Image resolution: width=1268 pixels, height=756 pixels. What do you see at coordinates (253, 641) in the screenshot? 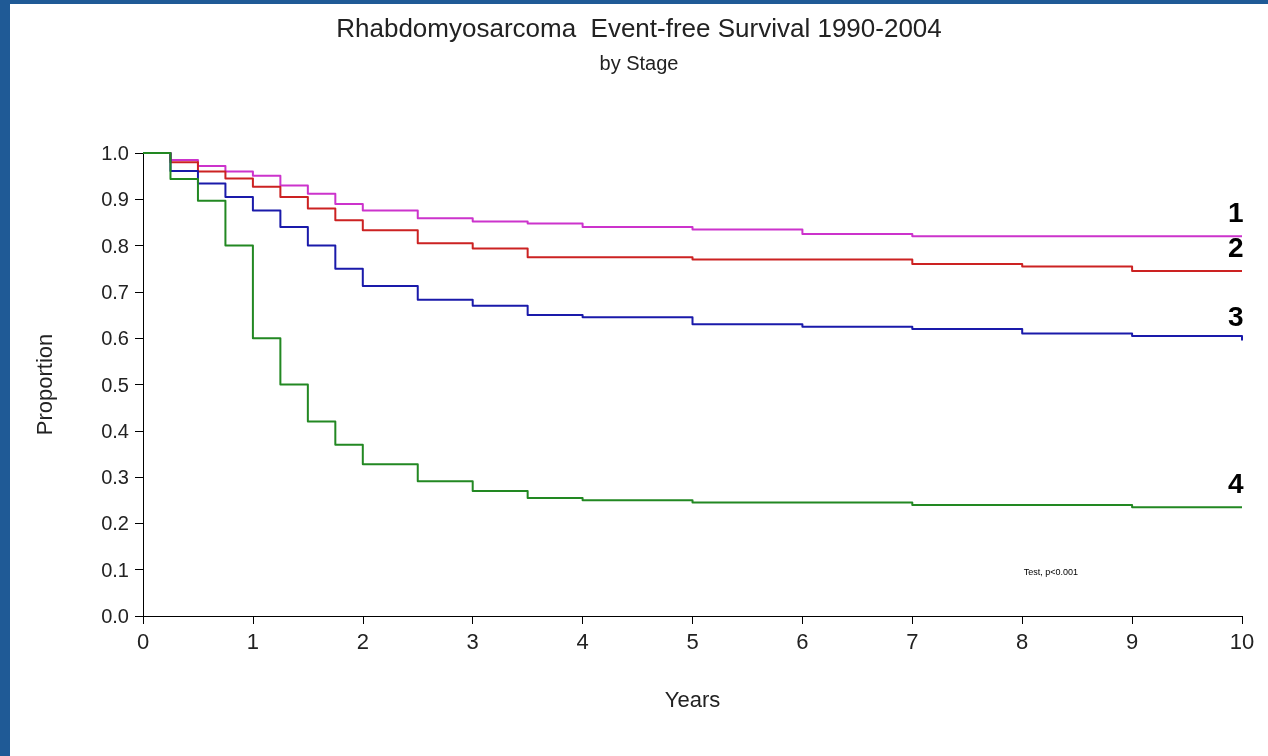
I see `x-tick-label: 1` at bounding box center [253, 641].